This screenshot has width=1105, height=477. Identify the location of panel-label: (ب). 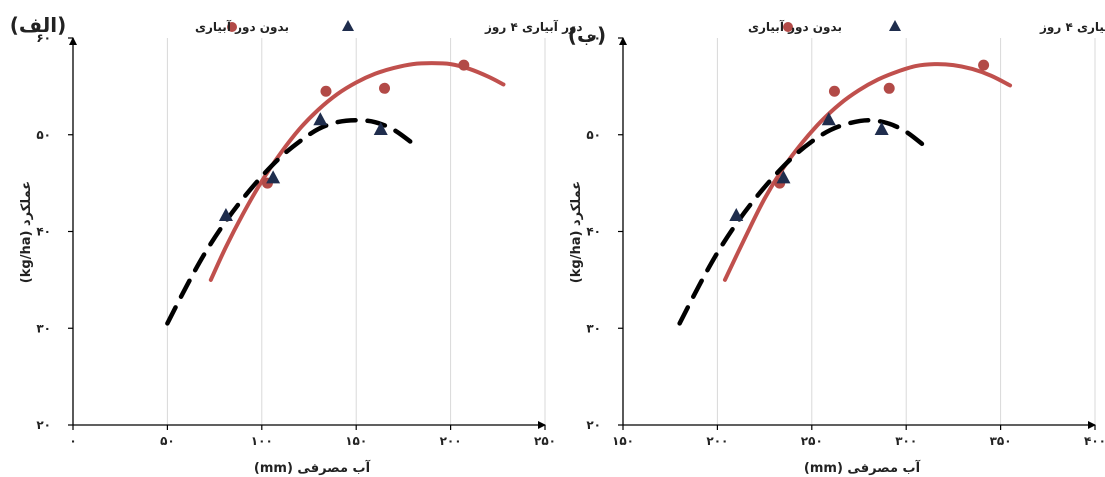
(587, 35).